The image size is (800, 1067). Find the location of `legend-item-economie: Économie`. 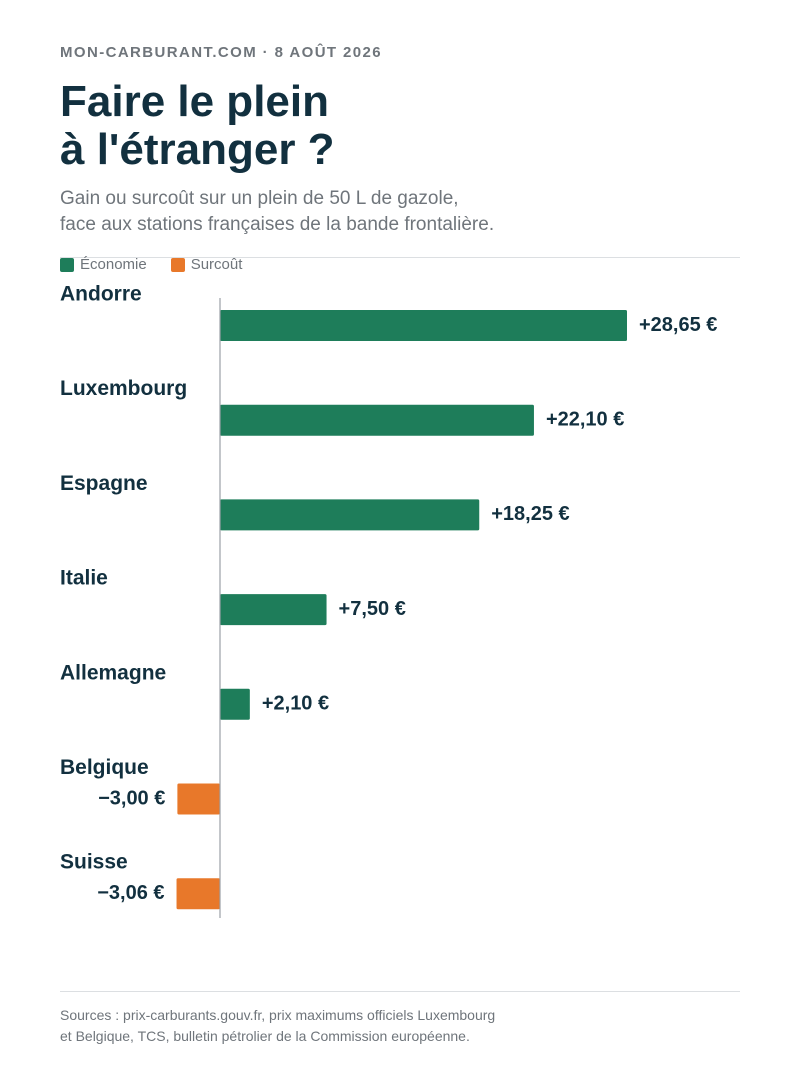

legend-item-economie: Économie is located at coordinates (103, 264).